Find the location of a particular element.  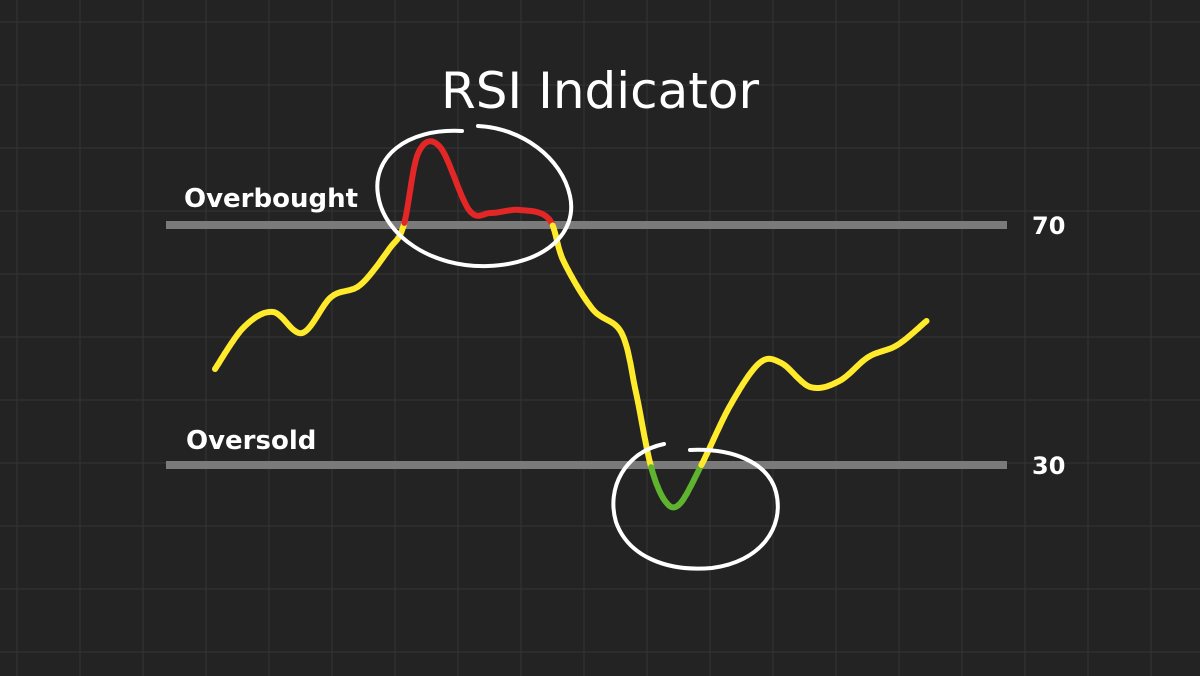

oversold-zone-label: Oversold is located at coordinates (251, 441).